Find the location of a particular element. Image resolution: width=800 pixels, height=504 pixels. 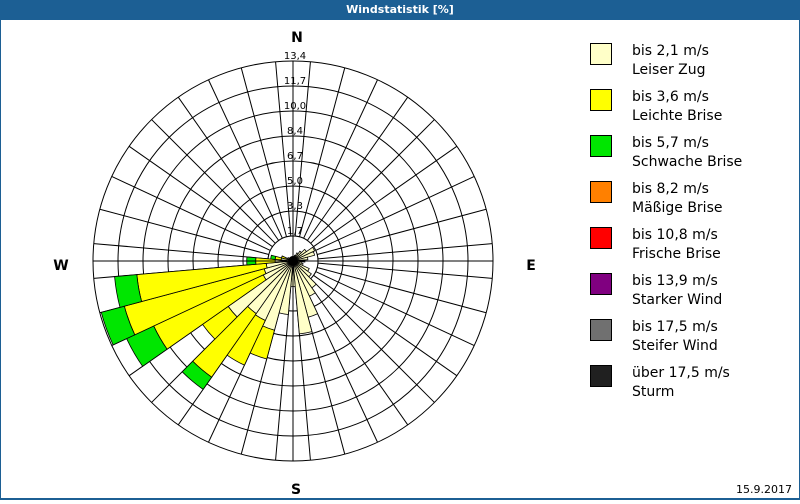

chart-title: Windstatistik [%] is located at coordinates (400, 9).